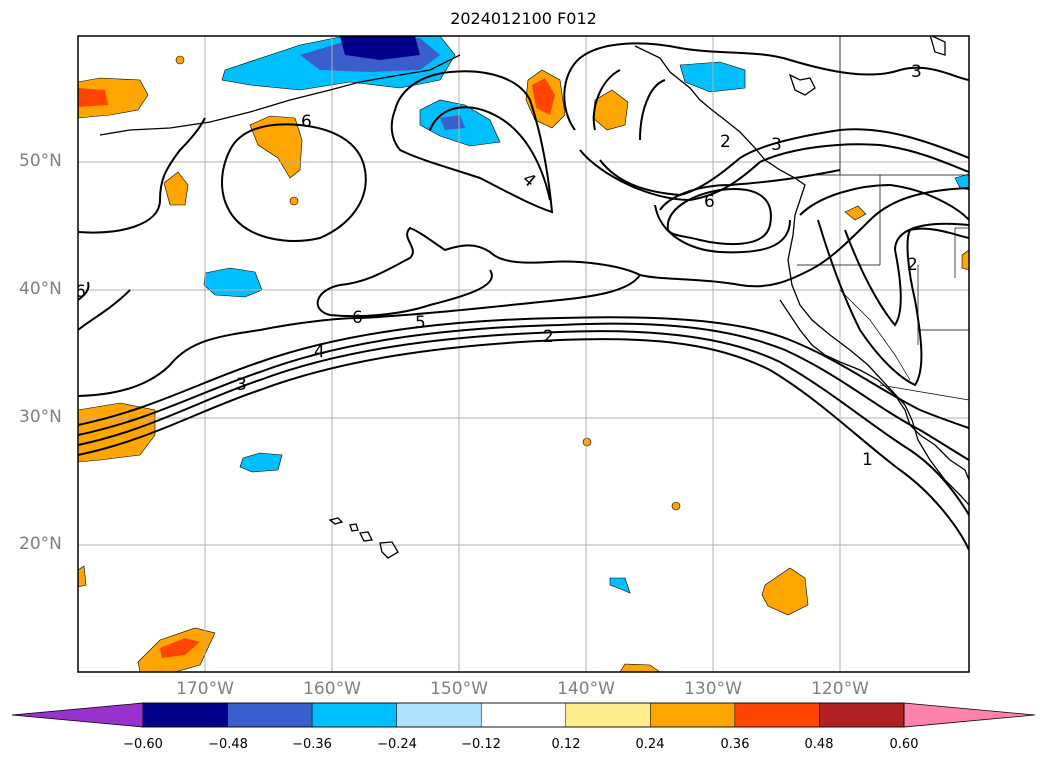 The width and height of the screenshot is (1047, 765). I want to click on lat-label-30n: 30°N, so click(40, 417).